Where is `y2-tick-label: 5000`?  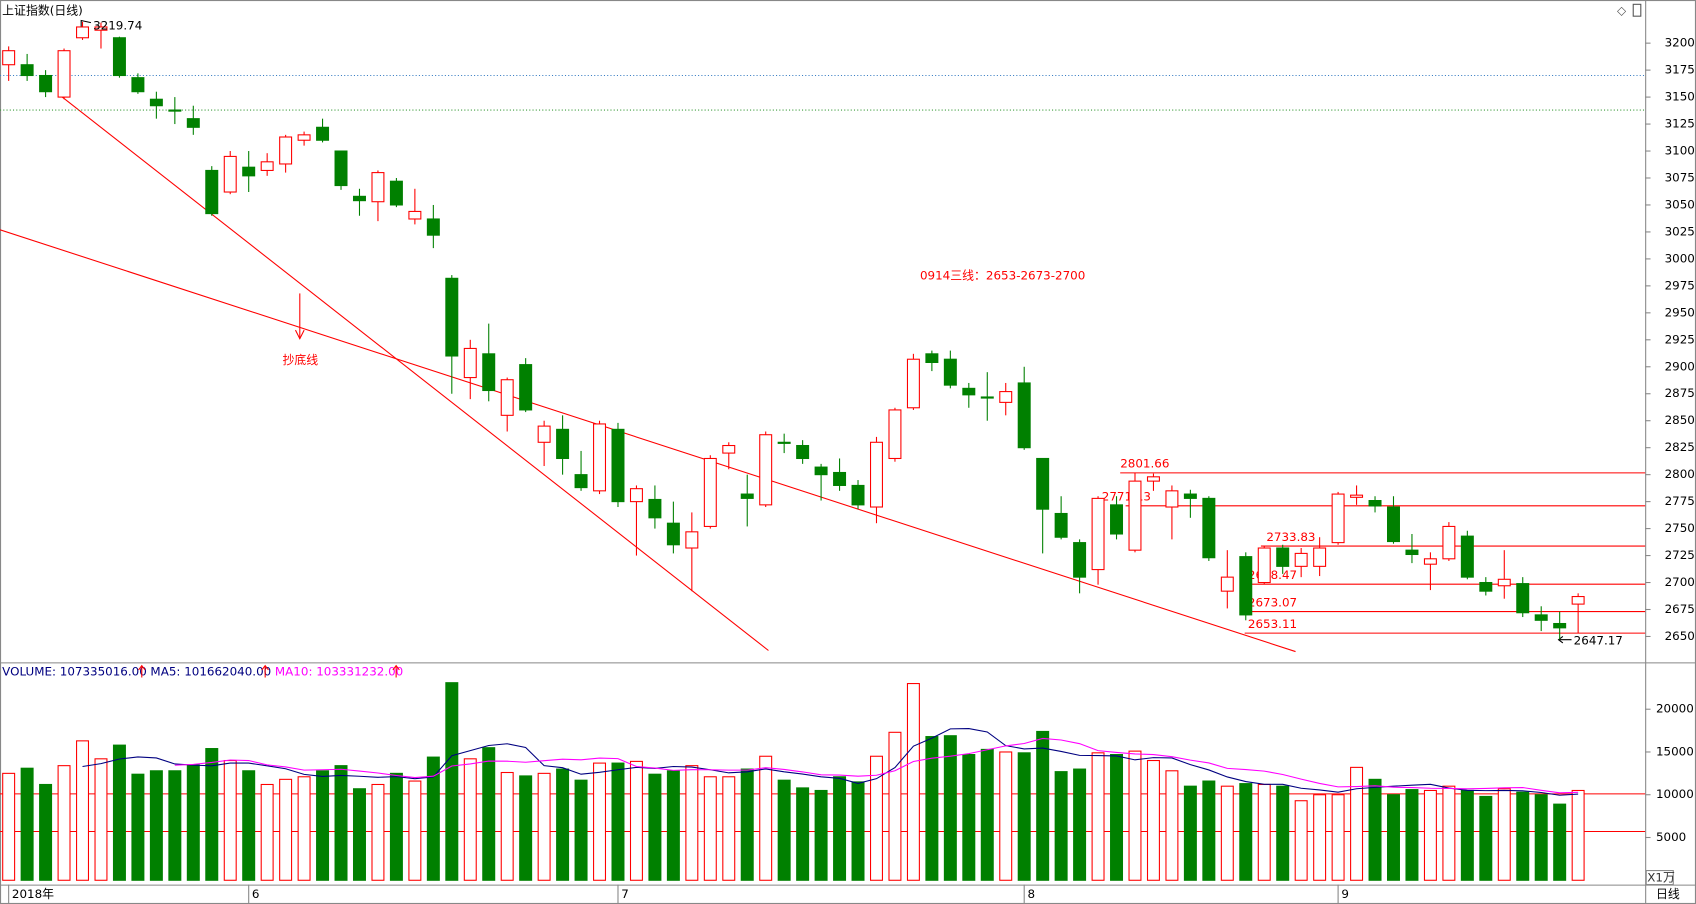
y2-tick-label: 5000 is located at coordinates (1671, 837).